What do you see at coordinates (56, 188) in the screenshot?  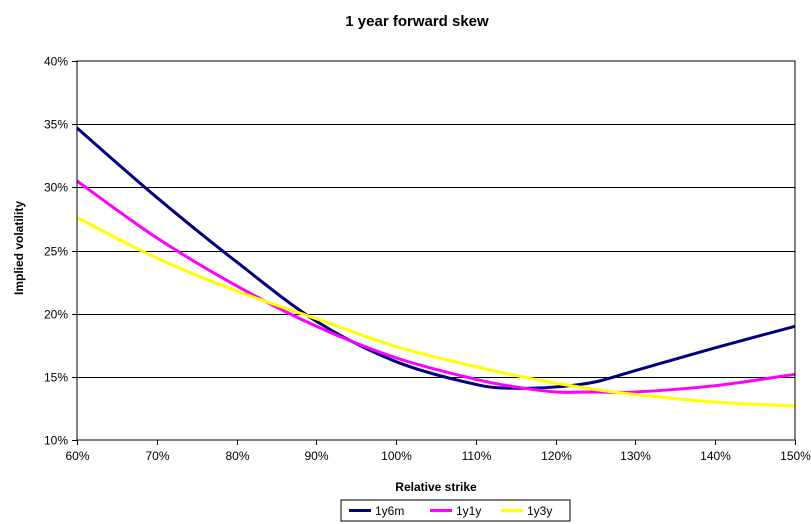 I see `y-tick-label: 30%` at bounding box center [56, 188].